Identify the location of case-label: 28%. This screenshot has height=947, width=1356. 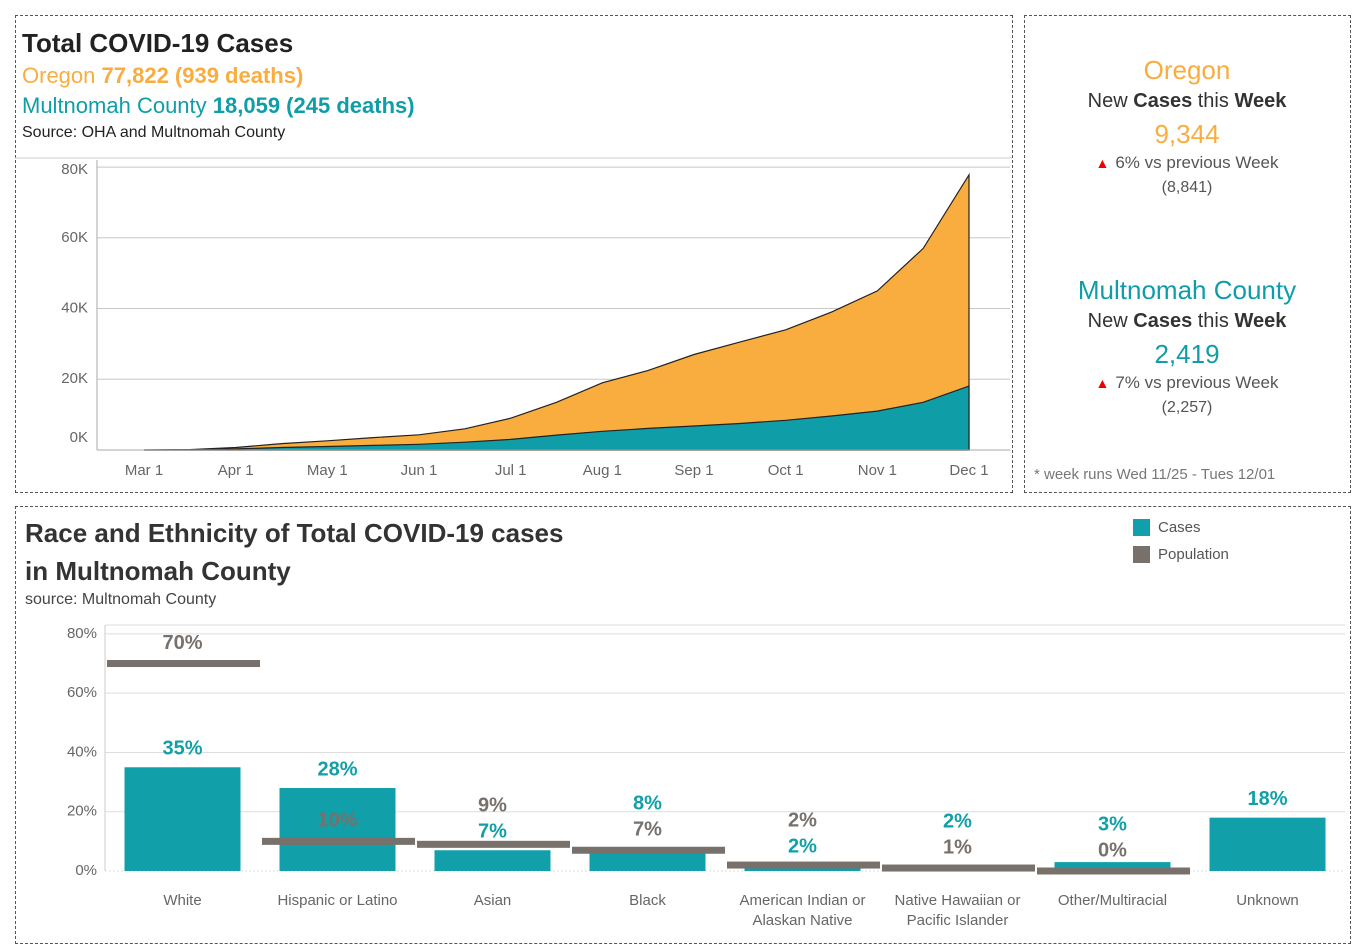
(337, 769).